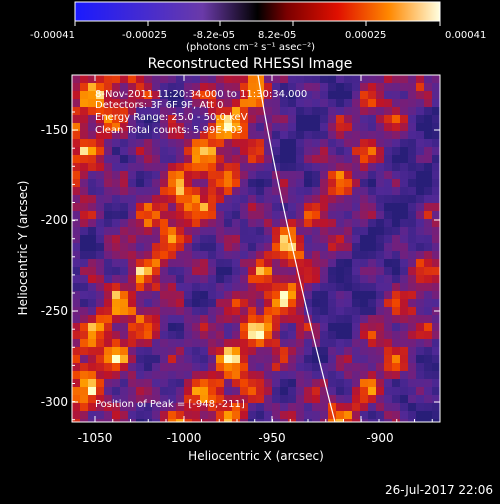  Describe the element at coordinates (465, 35) in the screenshot. I see `colorbar-tick-5: 0.00041` at that location.